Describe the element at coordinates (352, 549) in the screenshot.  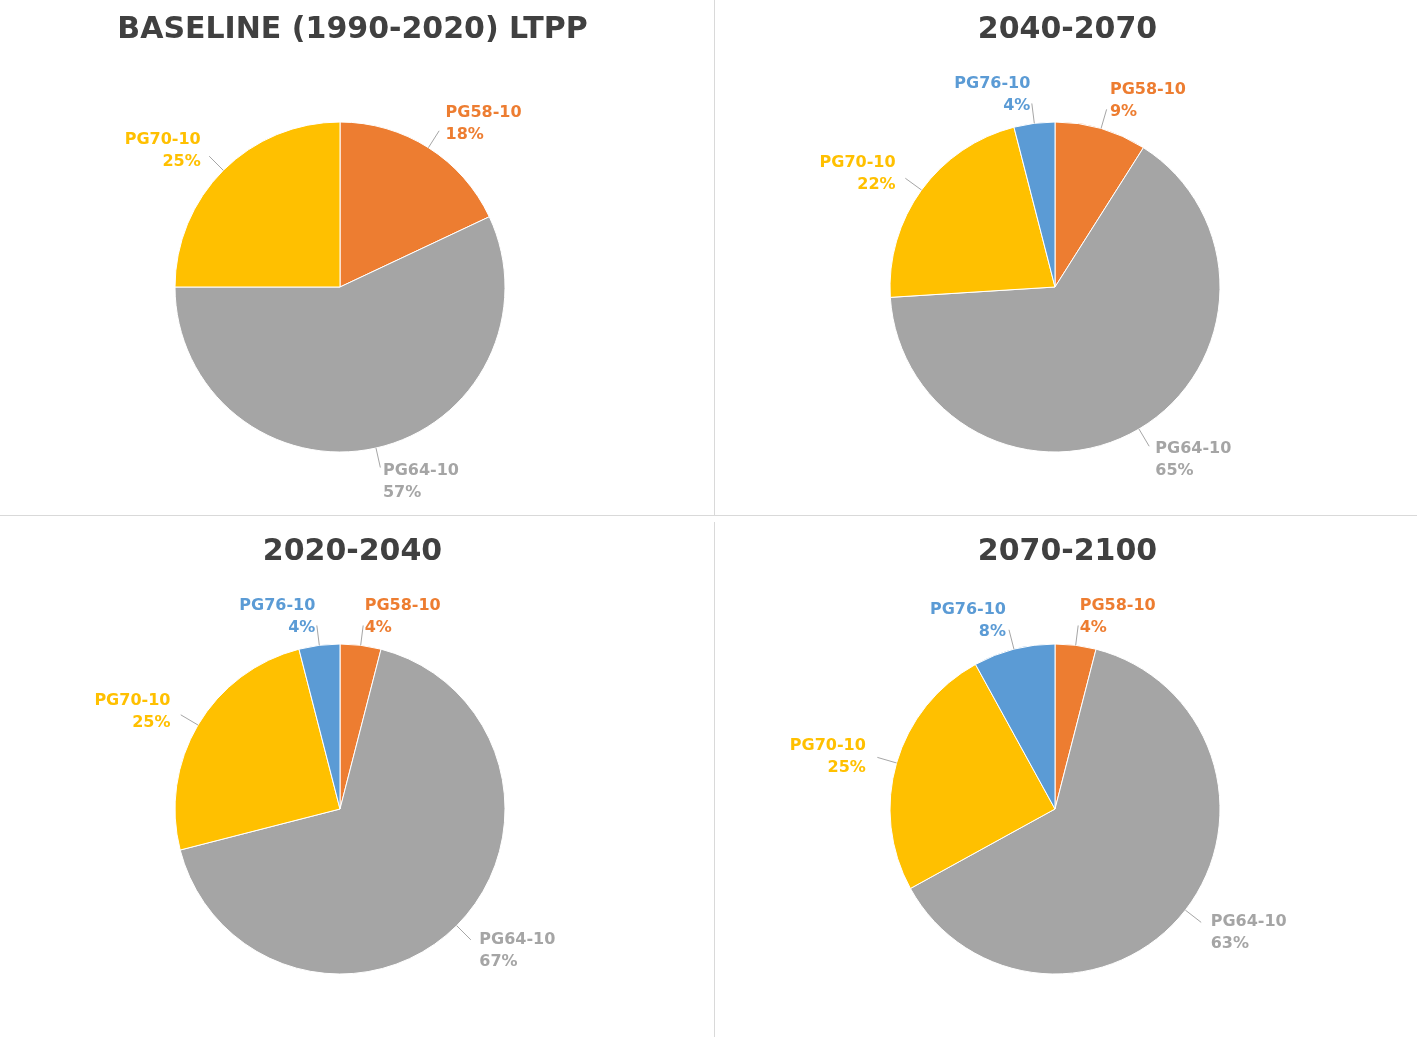
I see `chart-title: 2020-2040` at that location.